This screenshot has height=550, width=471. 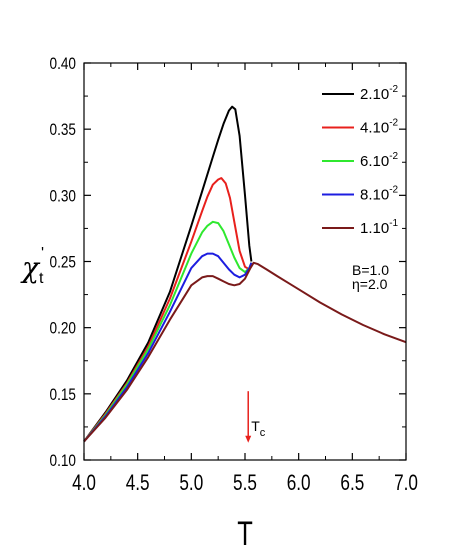 What do you see at coordinates (63, 130) in the screenshot?
I see `y-tick-label: 0.35` at bounding box center [63, 130].